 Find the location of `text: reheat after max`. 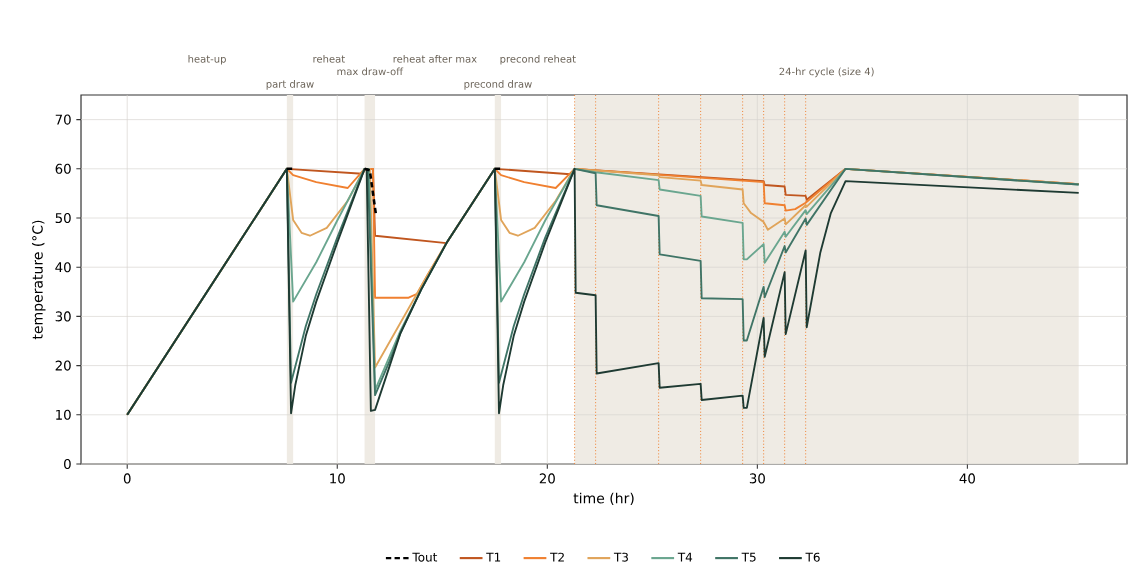

text: reheat after max is located at coordinates (435, 58).